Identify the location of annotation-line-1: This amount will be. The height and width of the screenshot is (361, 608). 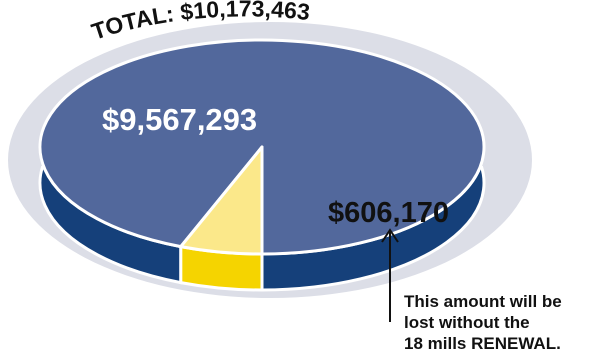
(483, 301).